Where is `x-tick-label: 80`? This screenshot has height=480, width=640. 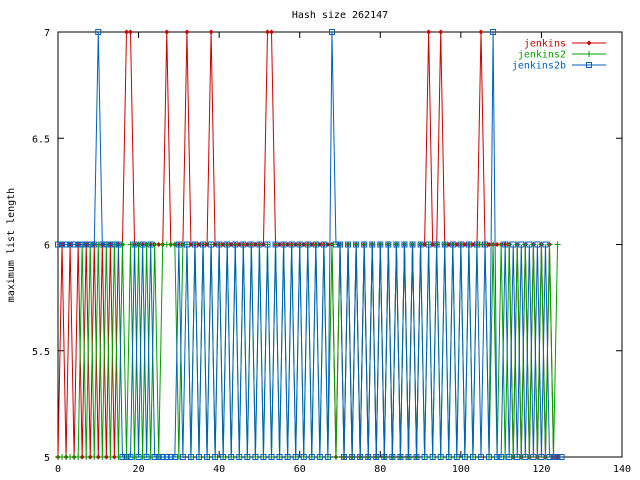 x-tick-label: 80 is located at coordinates (380, 469).